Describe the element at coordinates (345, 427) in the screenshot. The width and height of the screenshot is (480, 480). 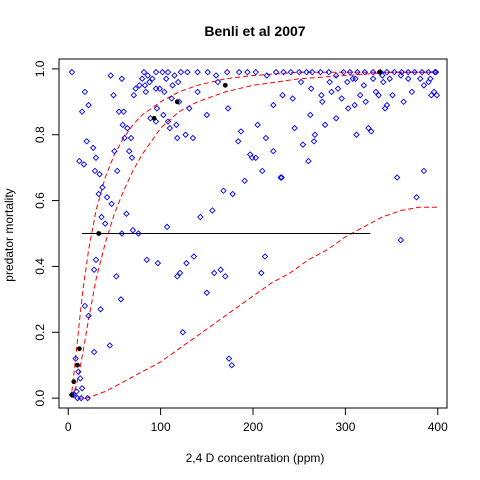
I see `x-tick-label: 300` at that location.